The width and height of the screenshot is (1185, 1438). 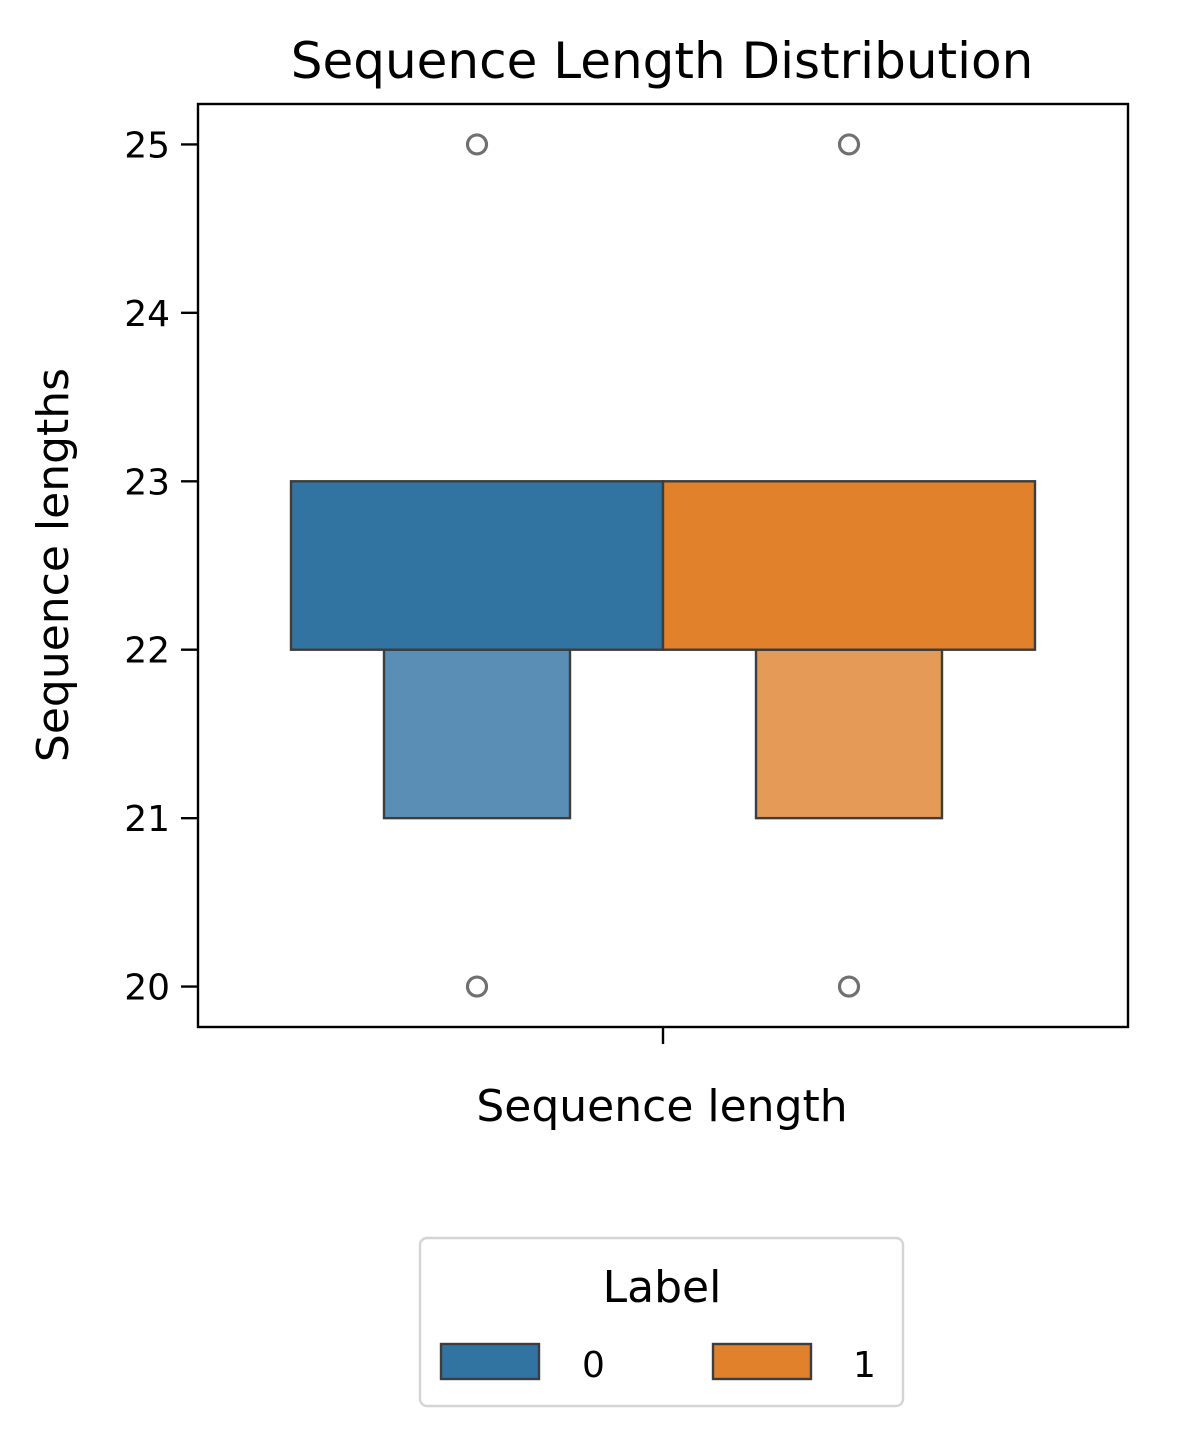 I want to click on y-axis-label: Sequence lengths, so click(x=53, y=565).